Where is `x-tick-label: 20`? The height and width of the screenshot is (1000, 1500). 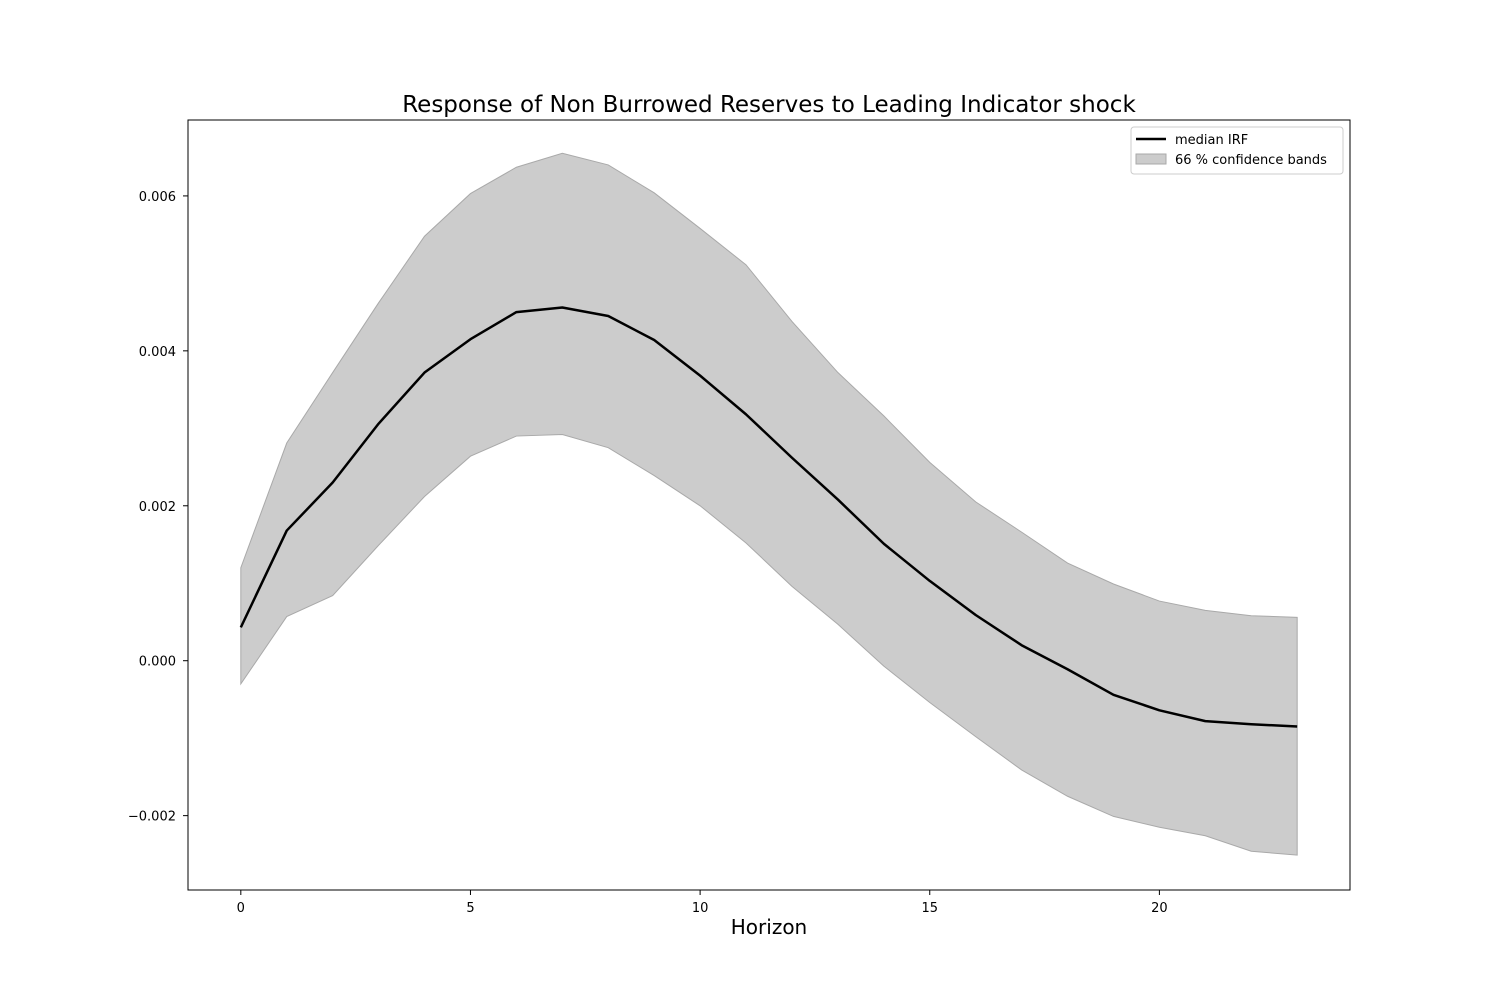
x-tick-label: 20 is located at coordinates (1159, 908).